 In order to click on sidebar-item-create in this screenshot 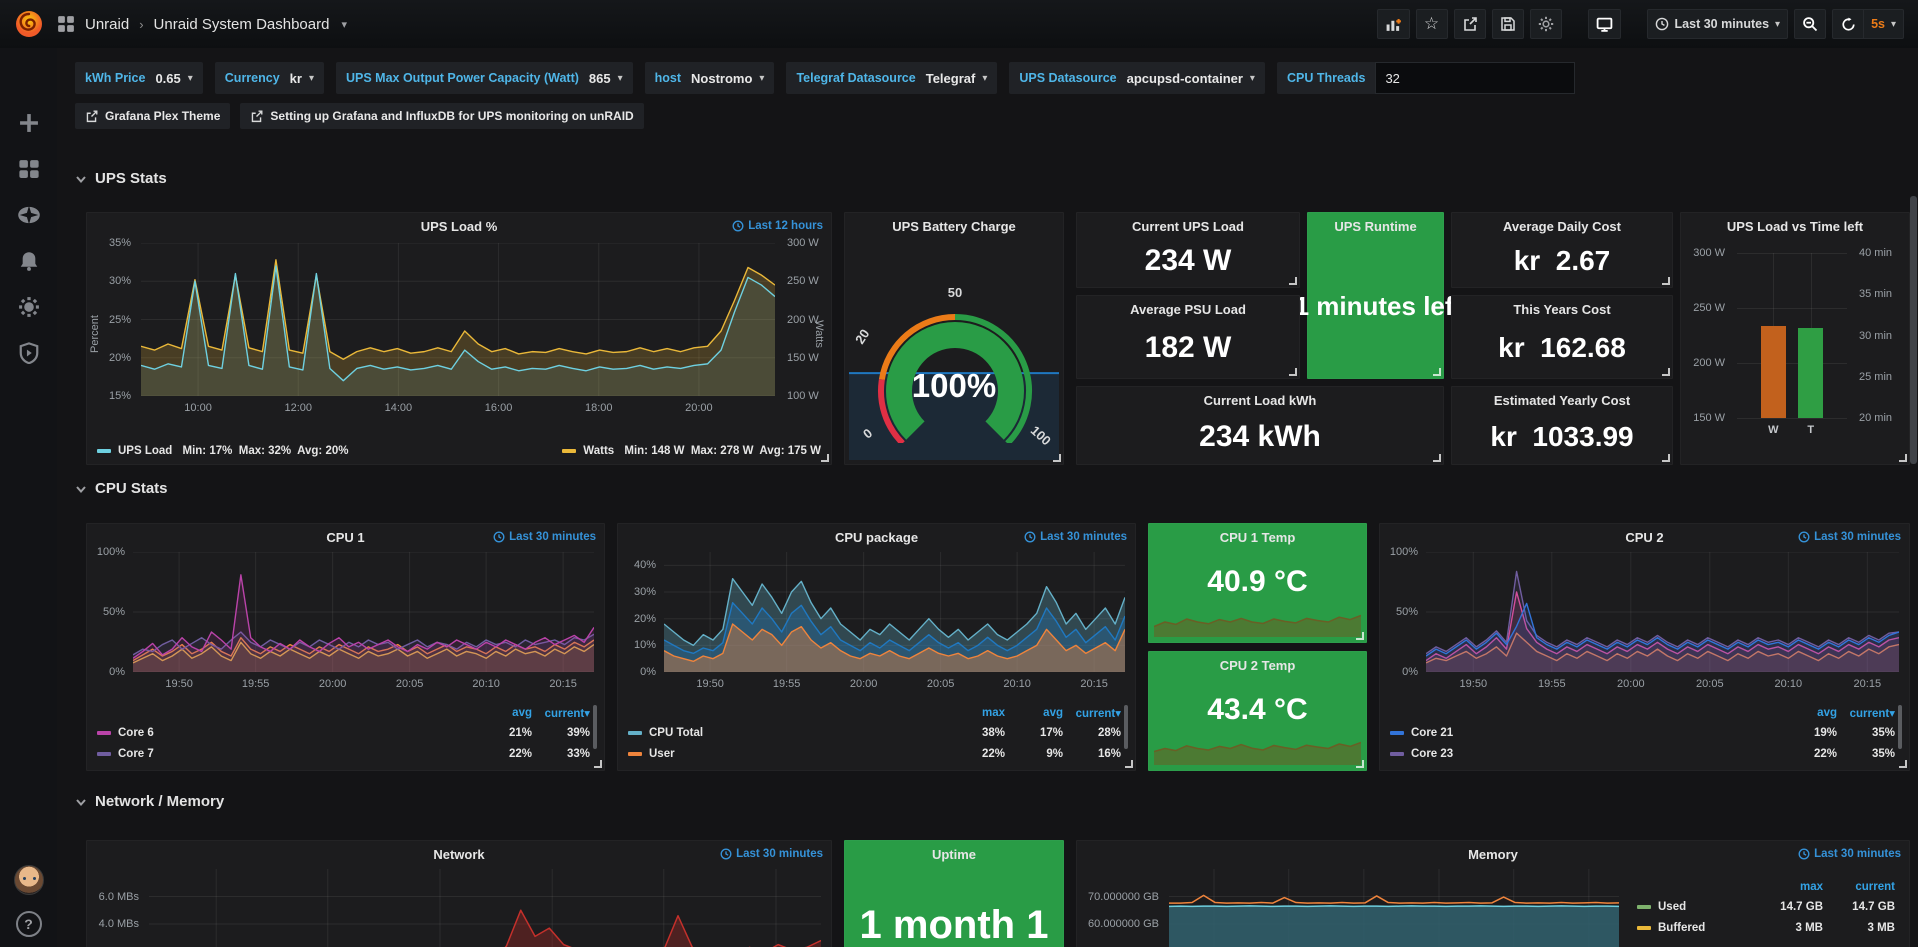, I will do `click(28, 123)`.